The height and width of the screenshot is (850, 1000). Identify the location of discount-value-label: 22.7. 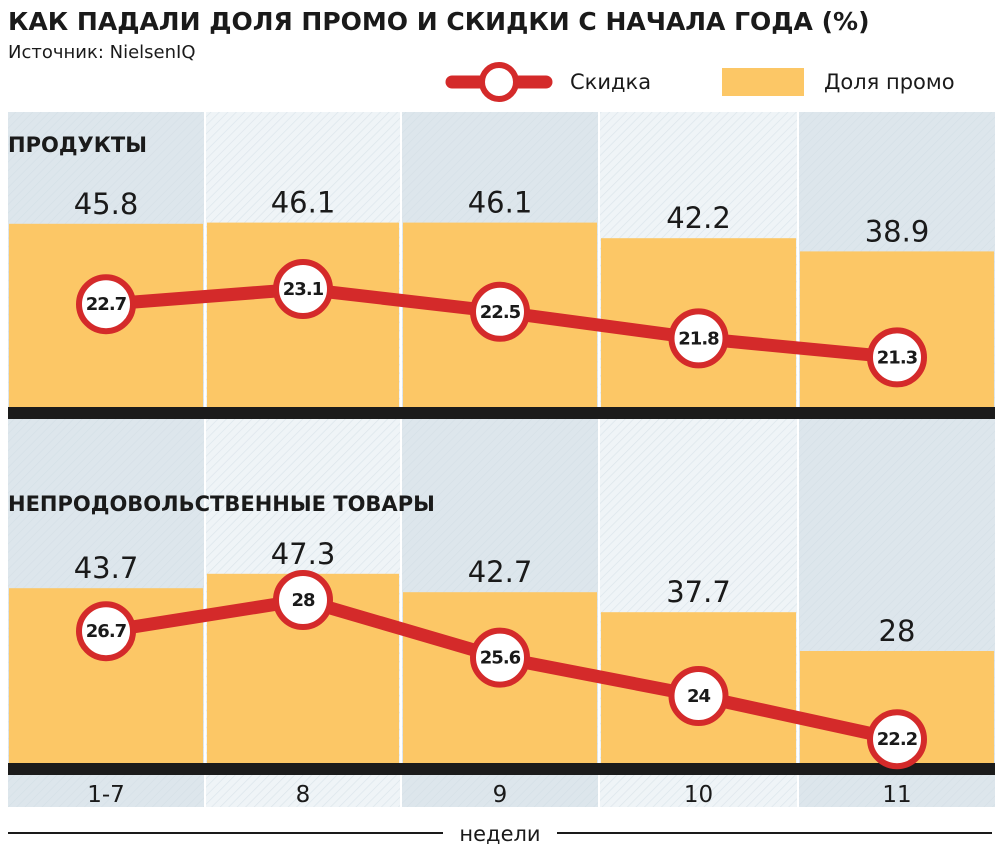
(106, 304).